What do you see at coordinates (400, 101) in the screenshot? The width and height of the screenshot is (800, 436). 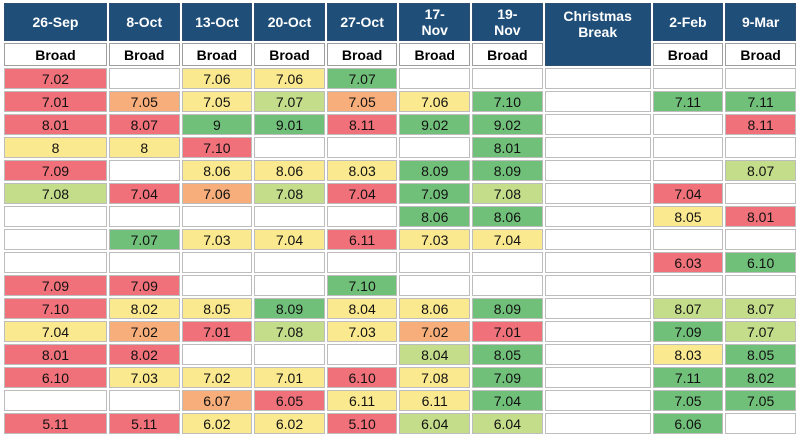 I see `table-row: 7.01 7.05 7.05 7.07 7.05 7.06 7.10 7.11 7.11` at bounding box center [400, 101].